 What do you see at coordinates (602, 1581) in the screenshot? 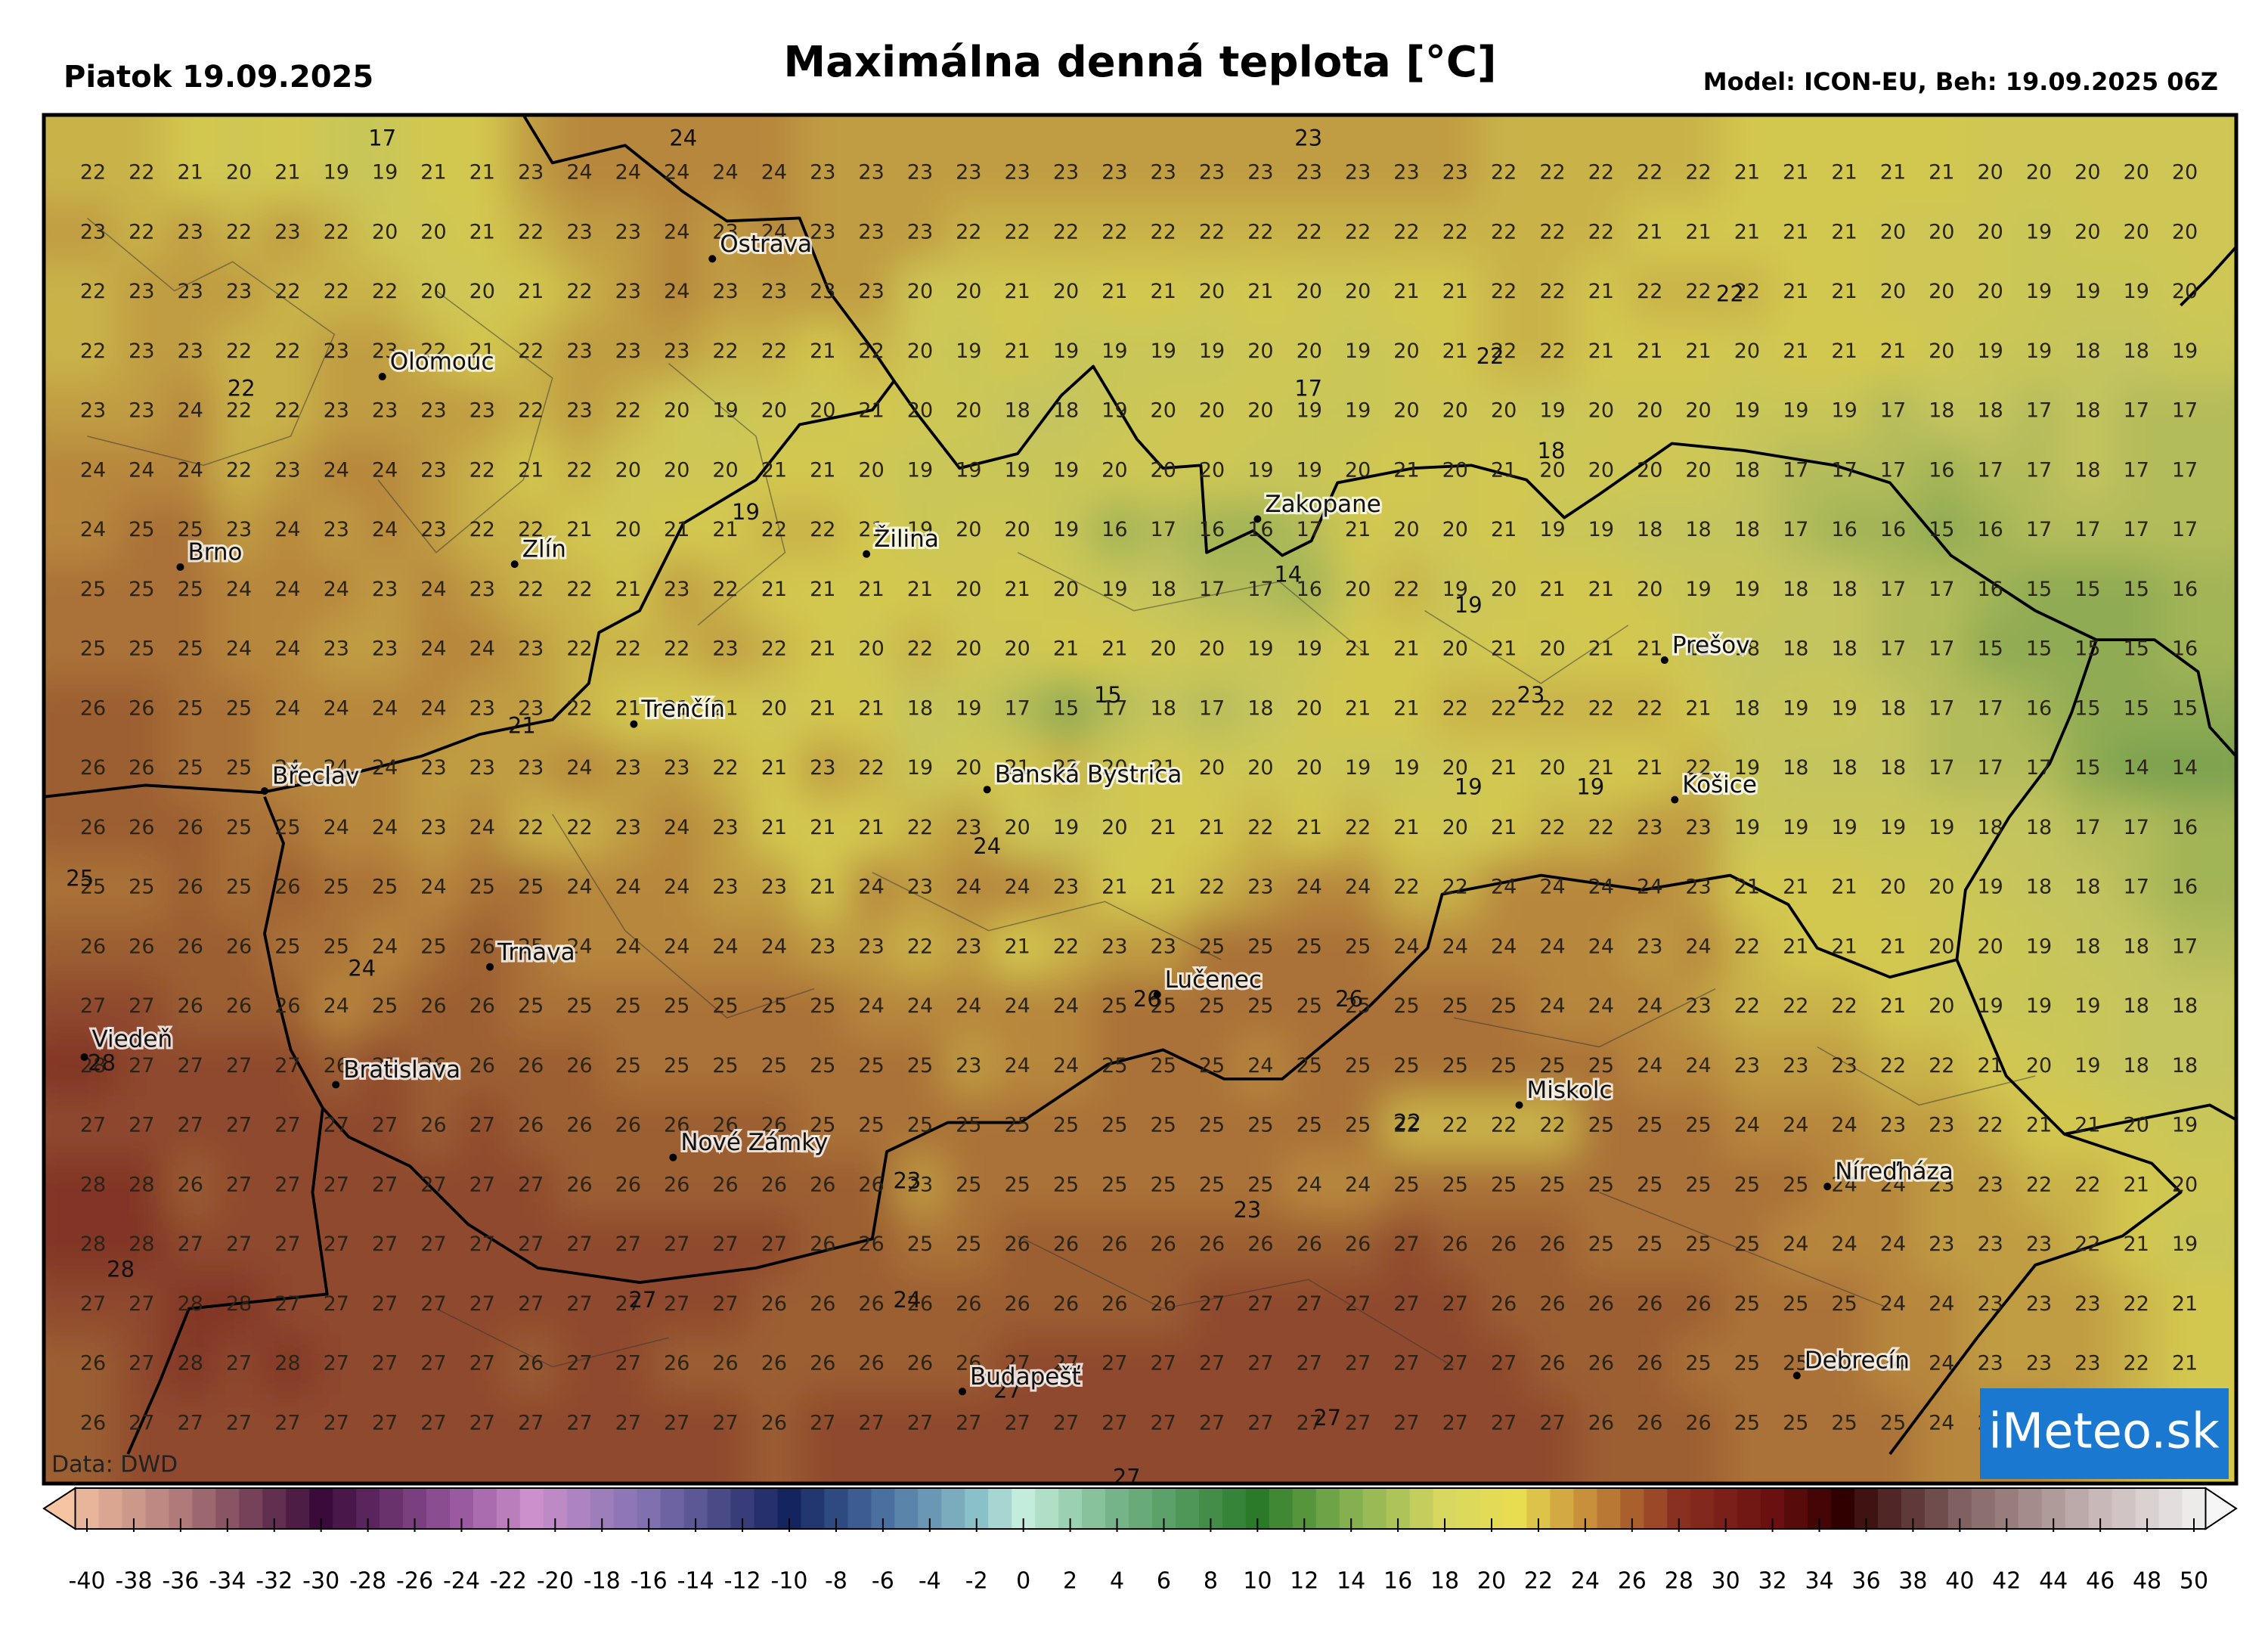
I see `colorbar-tick-label: -18` at bounding box center [602, 1581].